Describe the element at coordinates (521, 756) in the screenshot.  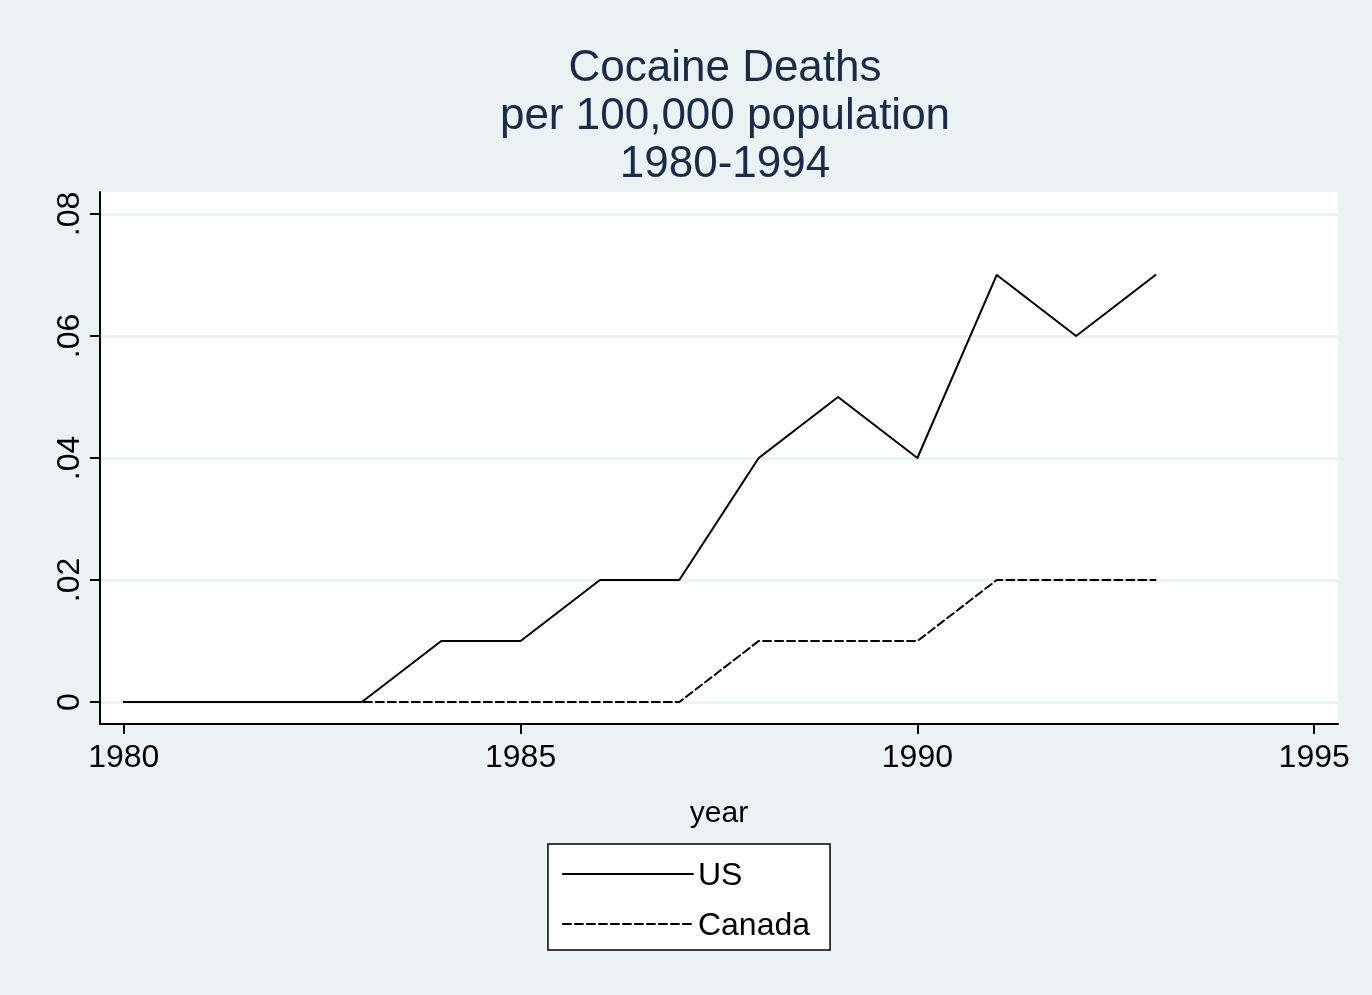
I see `x-tick-label: 1985` at that location.